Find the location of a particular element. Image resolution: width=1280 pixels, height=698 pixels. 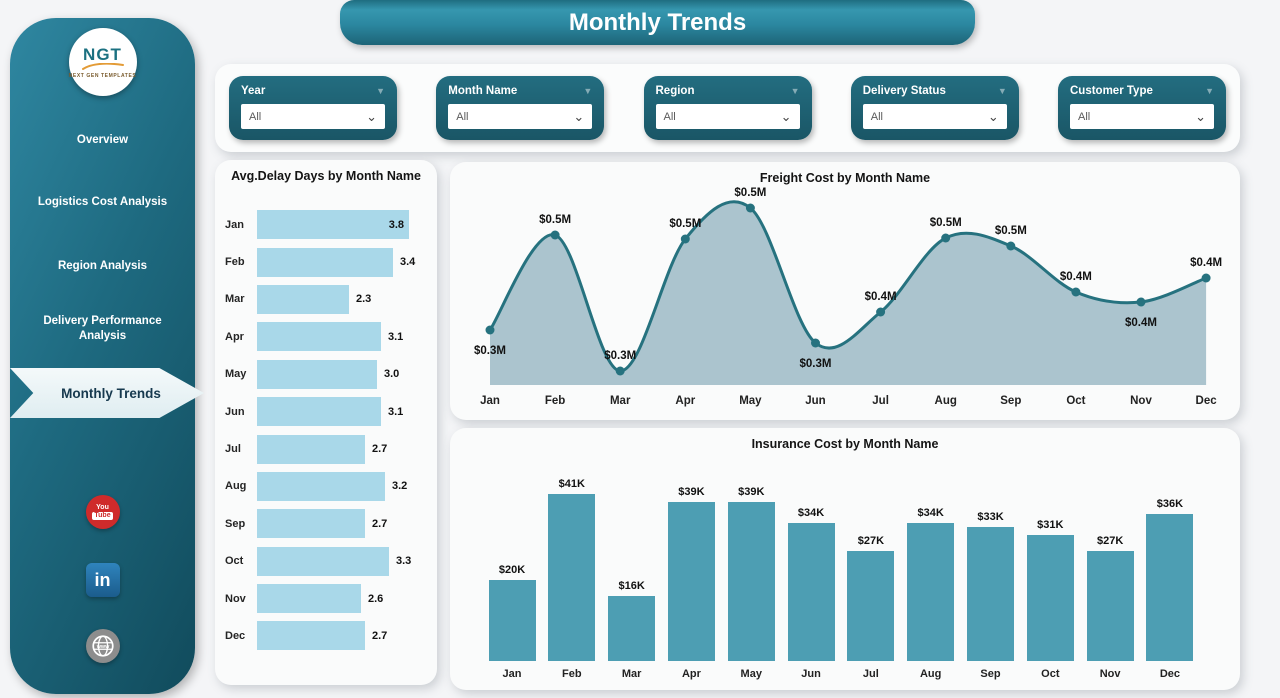

data-point-jan is located at coordinates (490, 330).